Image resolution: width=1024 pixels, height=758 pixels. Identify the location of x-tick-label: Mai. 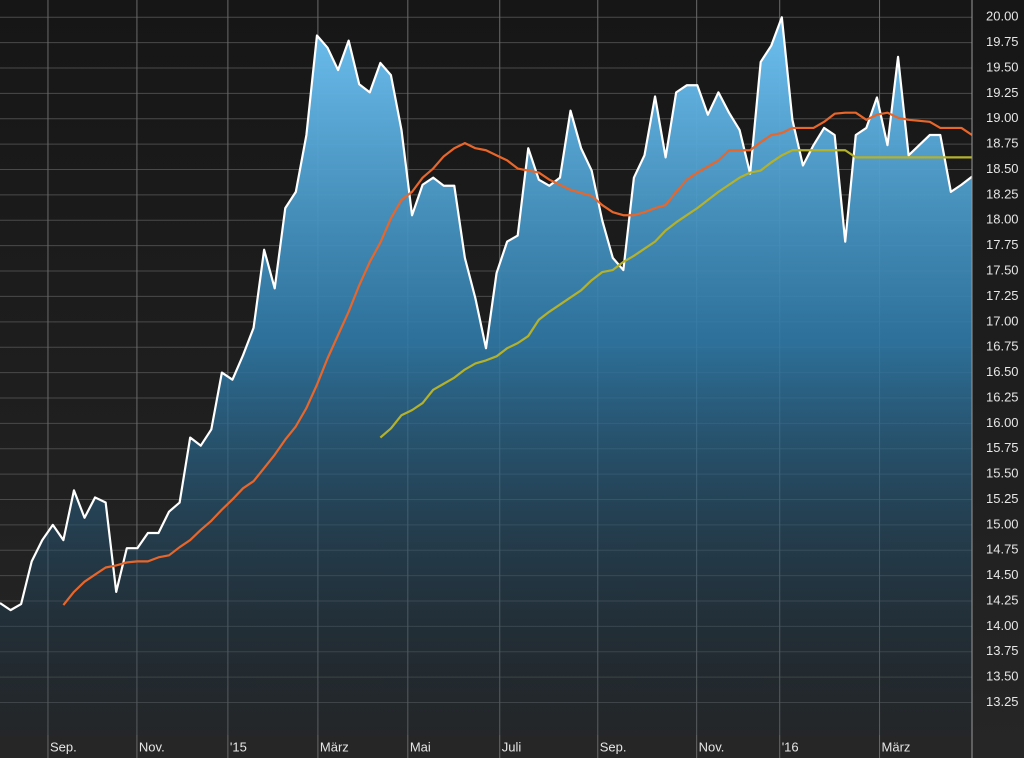
(420, 746).